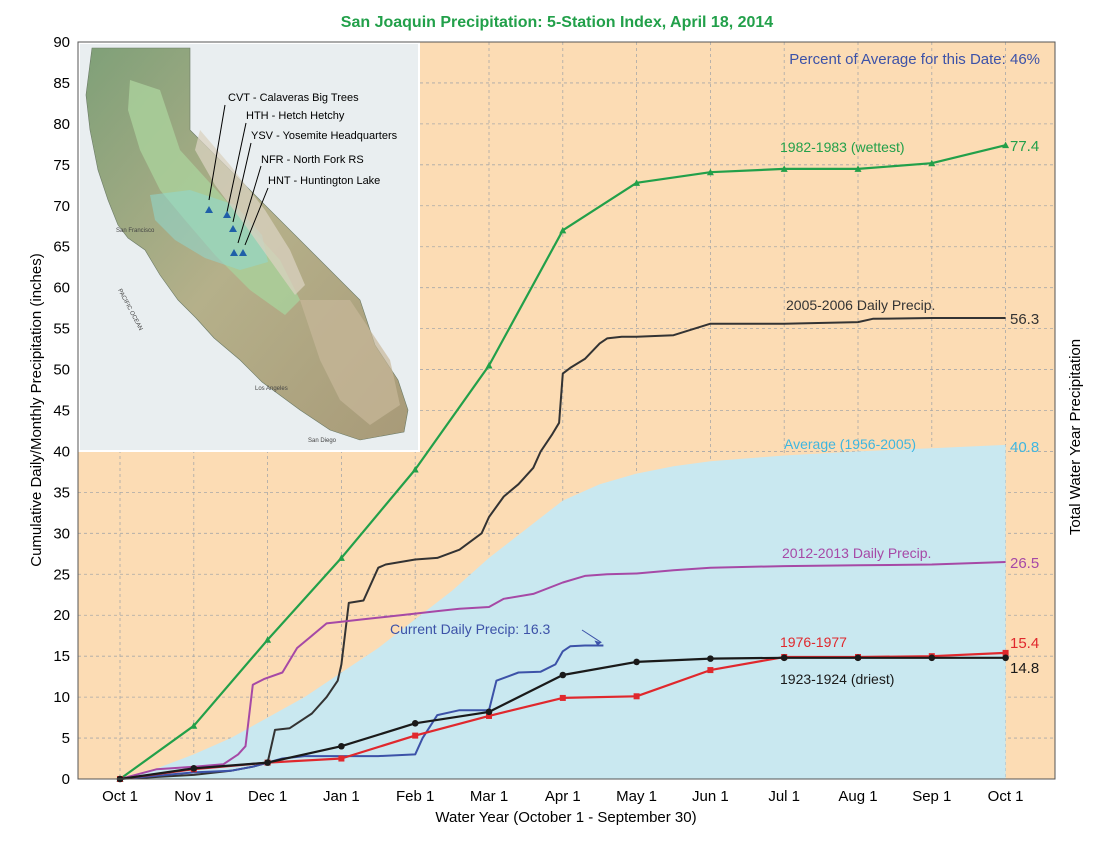  I want to click on city-label-la: Los Angeles, so click(271, 389).